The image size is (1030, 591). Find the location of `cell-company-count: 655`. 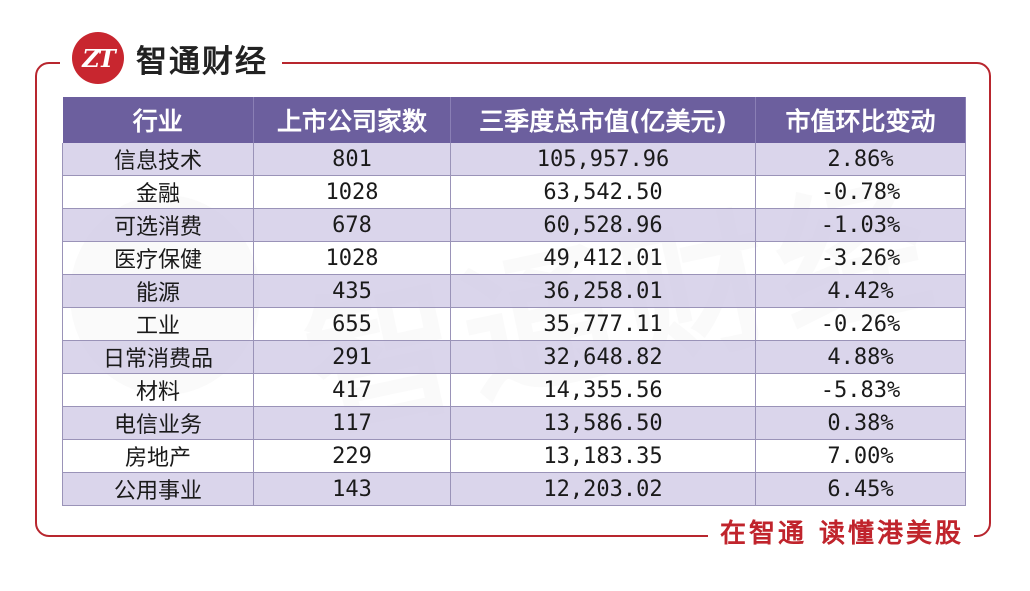

cell-company-count: 655 is located at coordinates (352, 324).